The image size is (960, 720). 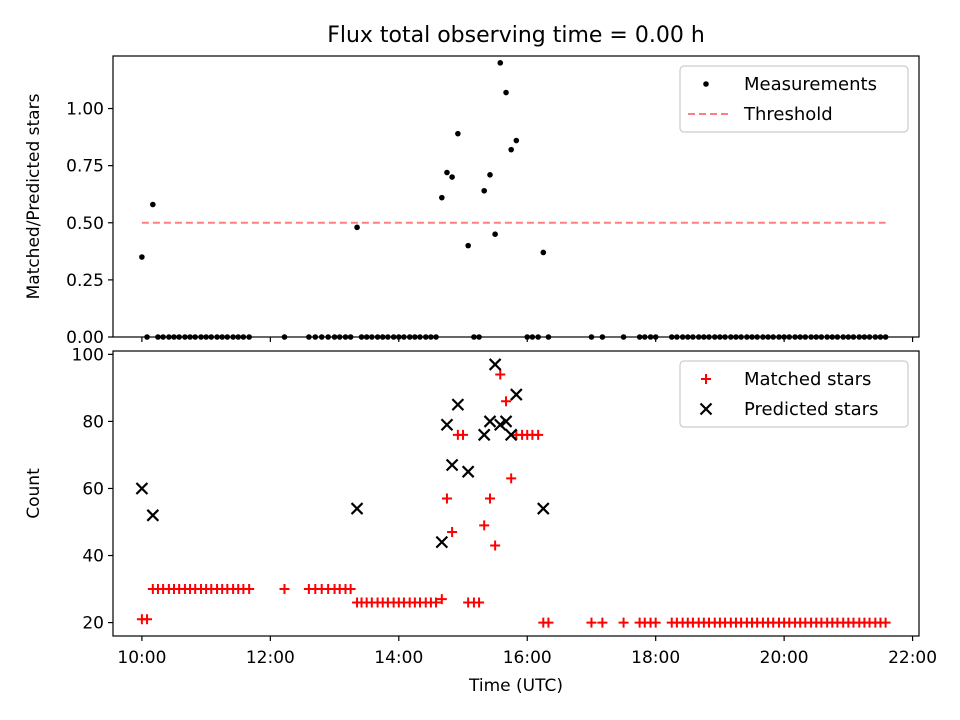 What do you see at coordinates (141, 658) in the screenshot?
I see `x-tick-label: 10:00` at bounding box center [141, 658].